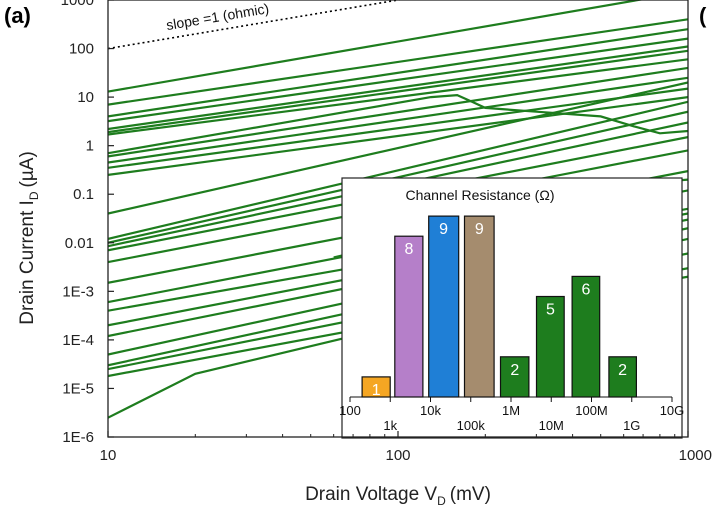 This screenshot has width=712, height=510. What do you see at coordinates (27, 169) in the screenshot?
I see `y-axis-unit: (µA)` at bounding box center [27, 169].